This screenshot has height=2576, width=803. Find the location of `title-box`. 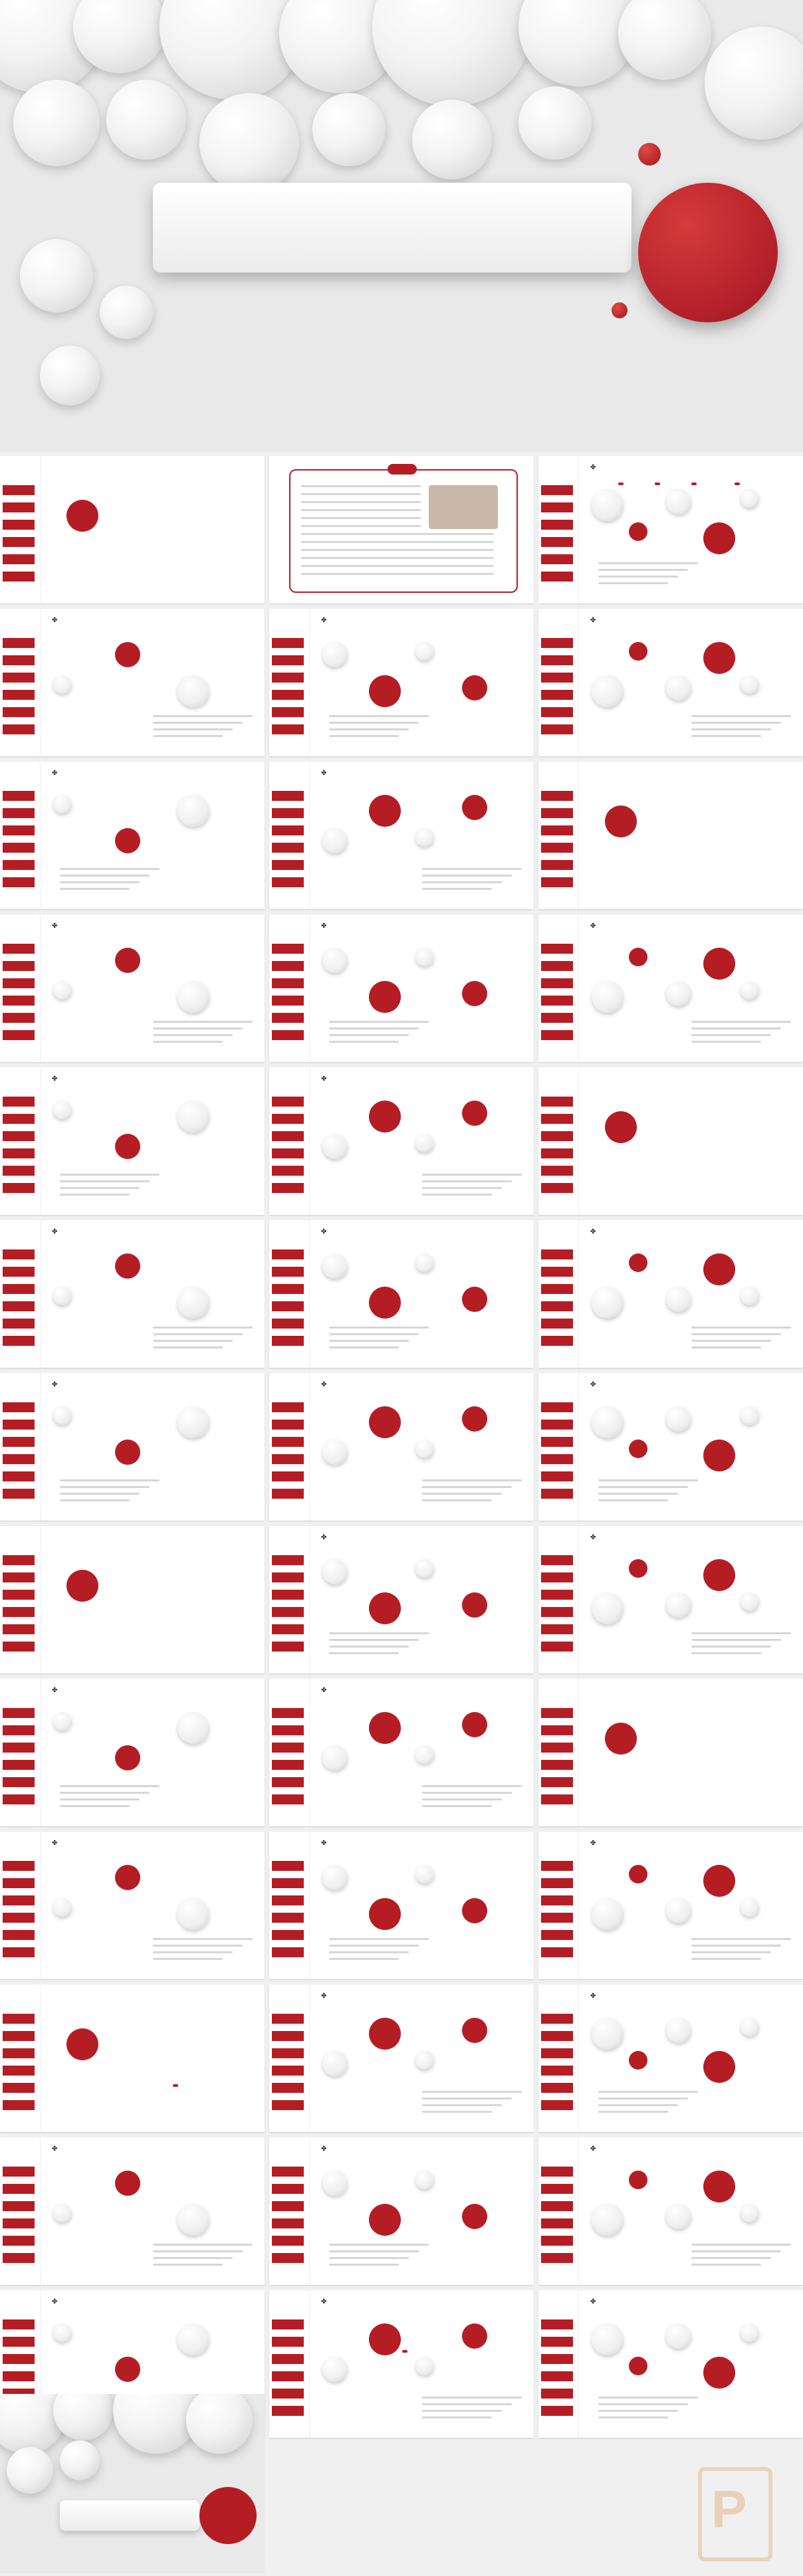

title-box is located at coordinates (392, 227).